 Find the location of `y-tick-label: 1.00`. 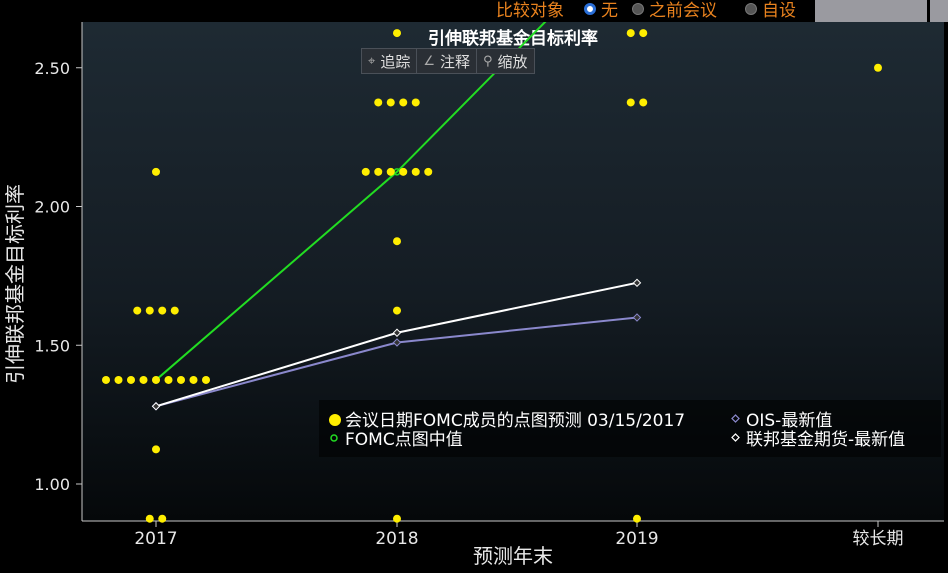

y-tick-label: 1.00 is located at coordinates (52, 484).